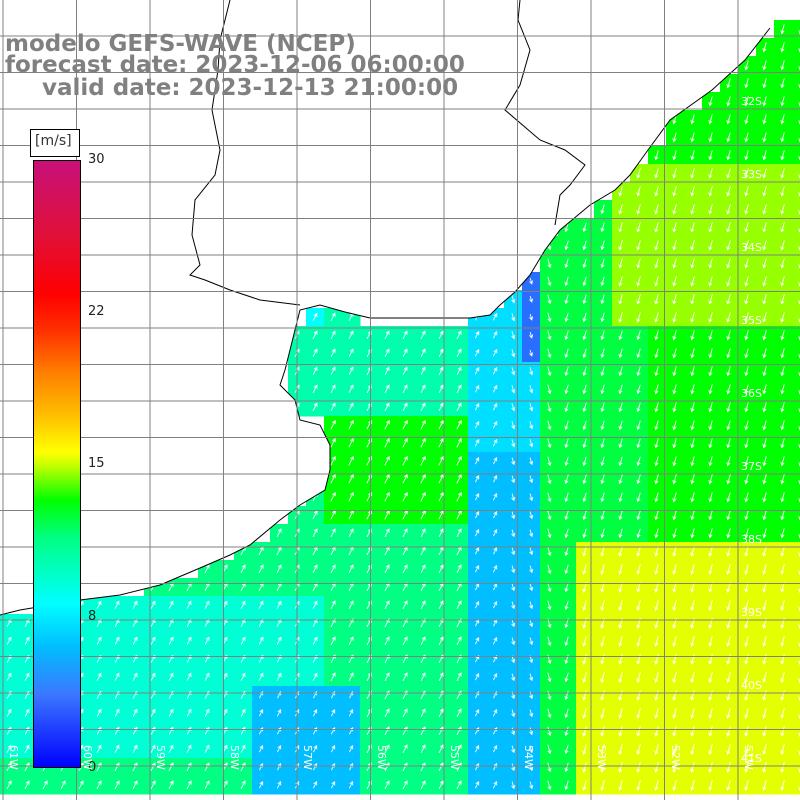 Image resolution: width=800 pixels, height=800 pixels. I want to click on lon-label: 57W, so click(307, 757).